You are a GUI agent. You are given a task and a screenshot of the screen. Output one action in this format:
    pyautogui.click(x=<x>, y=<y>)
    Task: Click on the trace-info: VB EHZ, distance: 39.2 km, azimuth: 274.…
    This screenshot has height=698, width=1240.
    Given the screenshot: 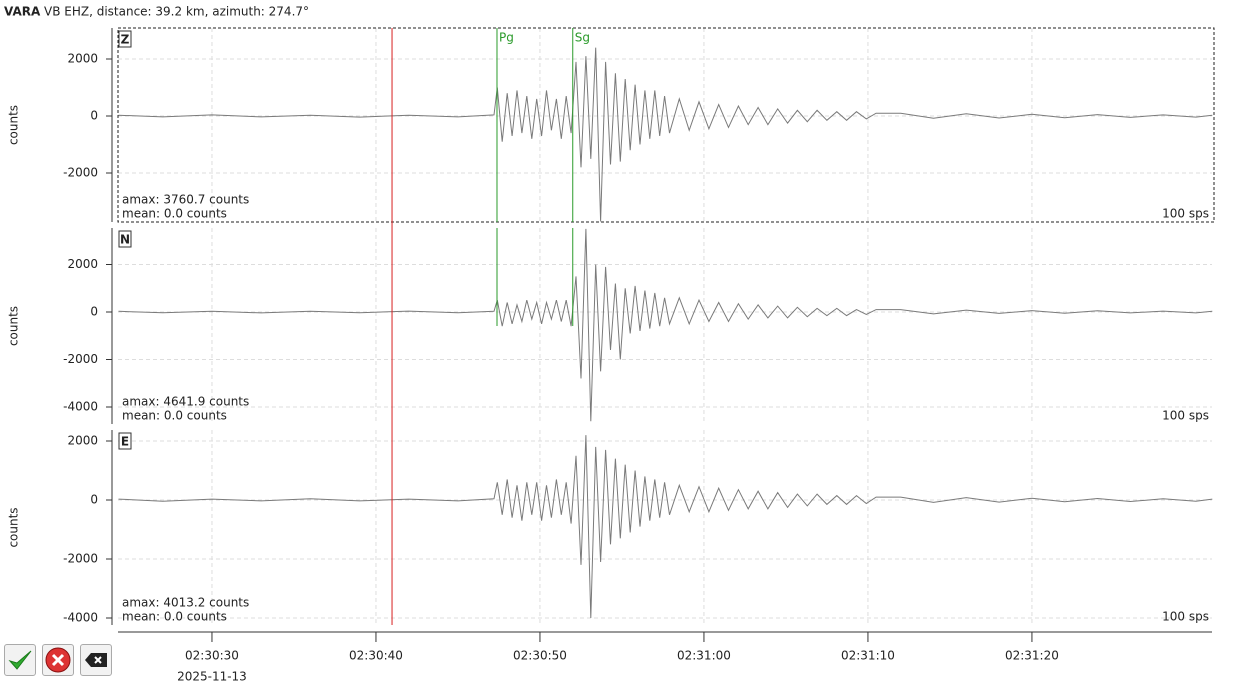 What is the action you would take?
    pyautogui.click(x=176, y=12)
    